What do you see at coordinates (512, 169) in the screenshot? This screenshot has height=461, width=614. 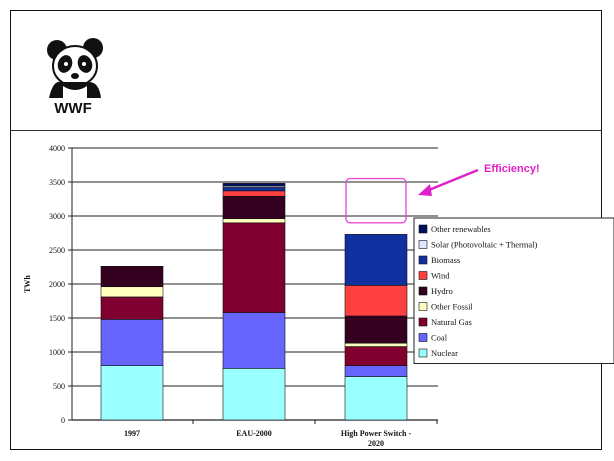 I see `annotation-text: Efficiency!` at bounding box center [512, 169].